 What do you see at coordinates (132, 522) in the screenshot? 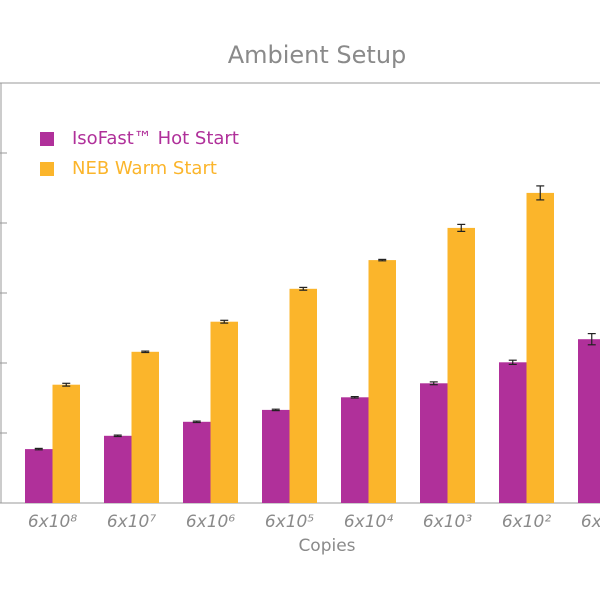
I see `x-tick-label: 6x10⁷` at bounding box center [132, 522].